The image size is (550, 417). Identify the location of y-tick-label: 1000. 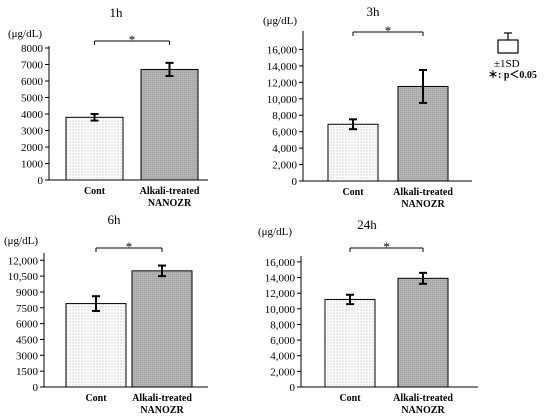
(32, 165).